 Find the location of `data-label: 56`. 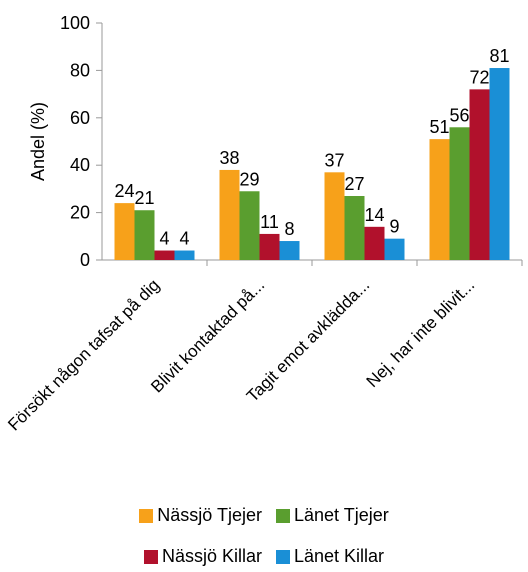

data-label: 56 is located at coordinates (459, 115).